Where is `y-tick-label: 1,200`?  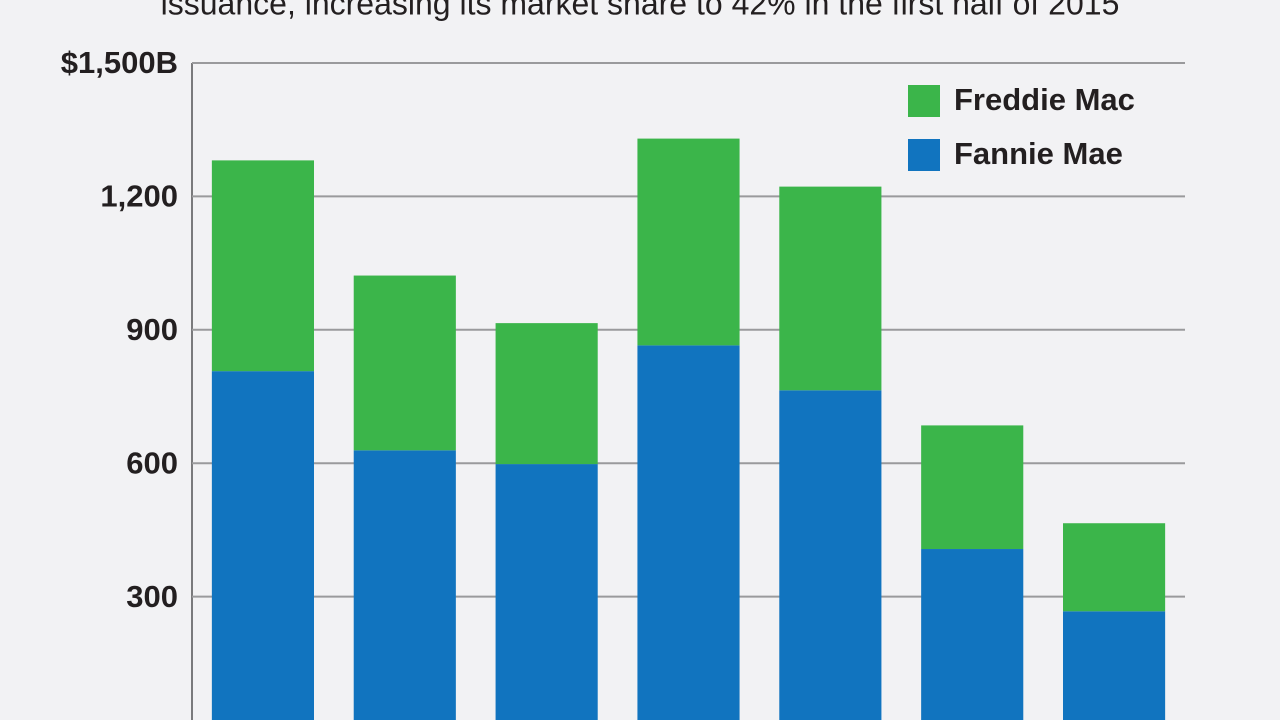 y-tick-label: 1,200 is located at coordinates (139, 196).